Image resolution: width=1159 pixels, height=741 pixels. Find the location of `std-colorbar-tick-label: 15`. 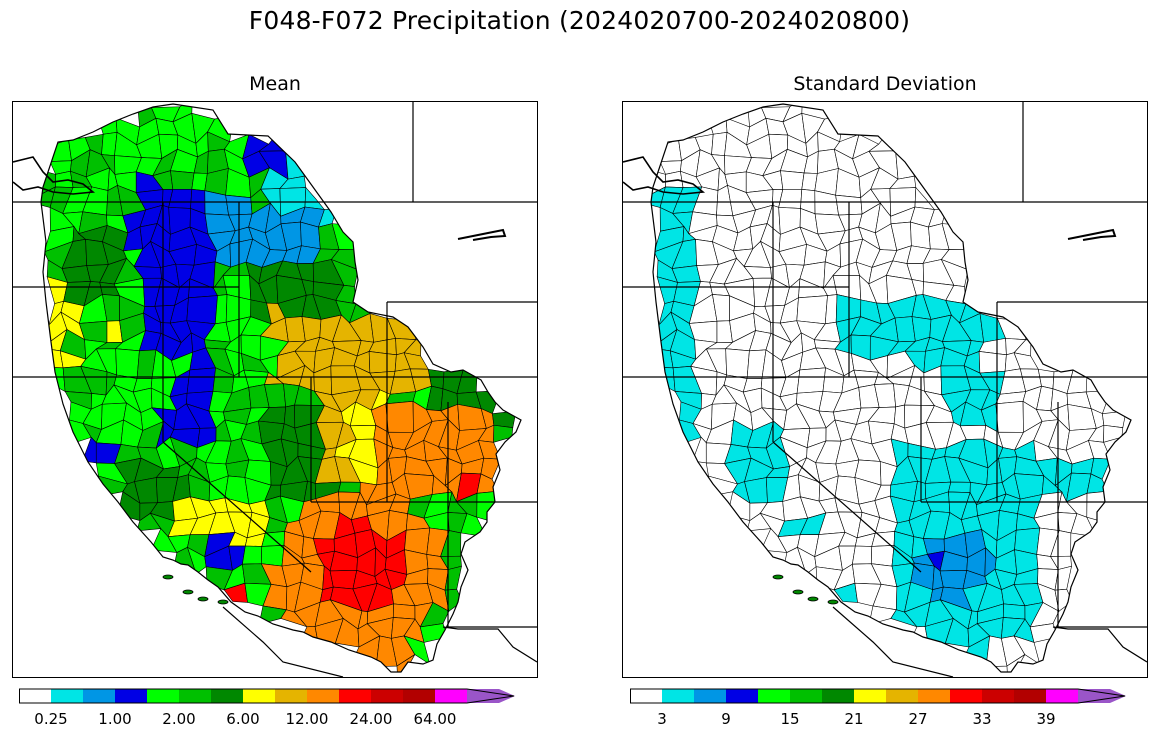

std-colorbar-tick-label: 15 is located at coordinates (790, 719).